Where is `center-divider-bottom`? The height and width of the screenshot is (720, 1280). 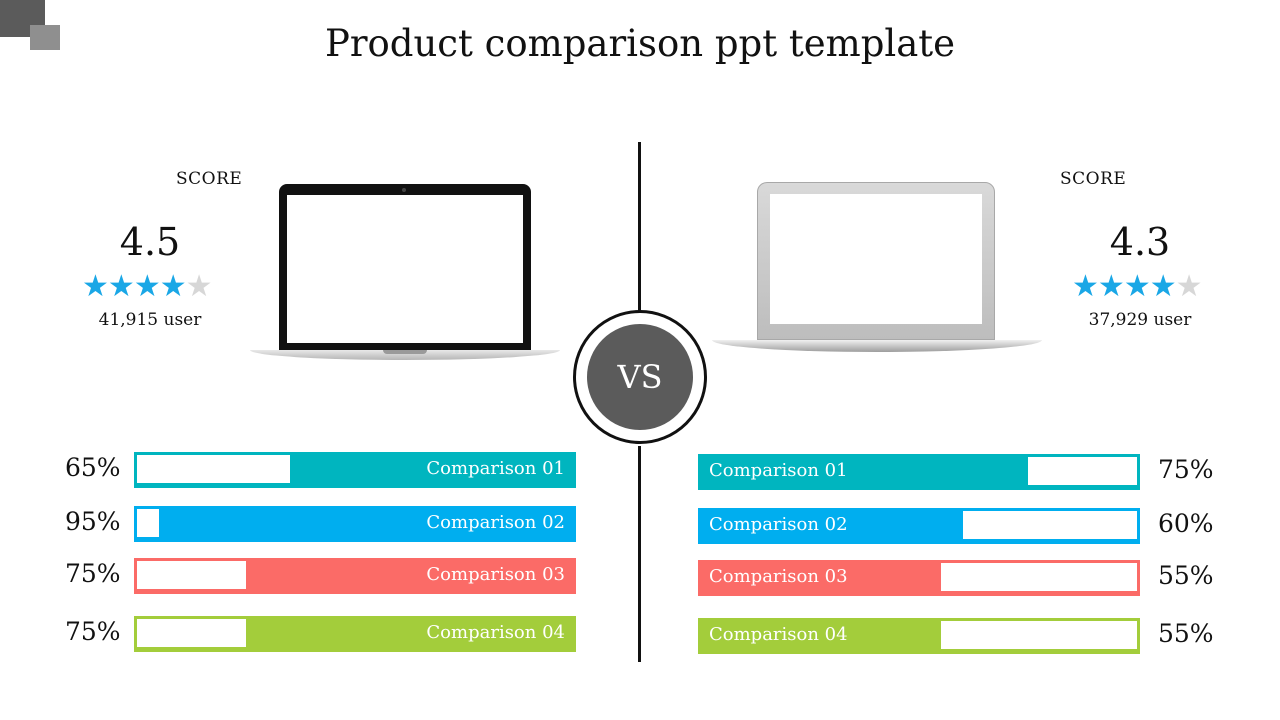 center-divider-bottom is located at coordinates (639, 554).